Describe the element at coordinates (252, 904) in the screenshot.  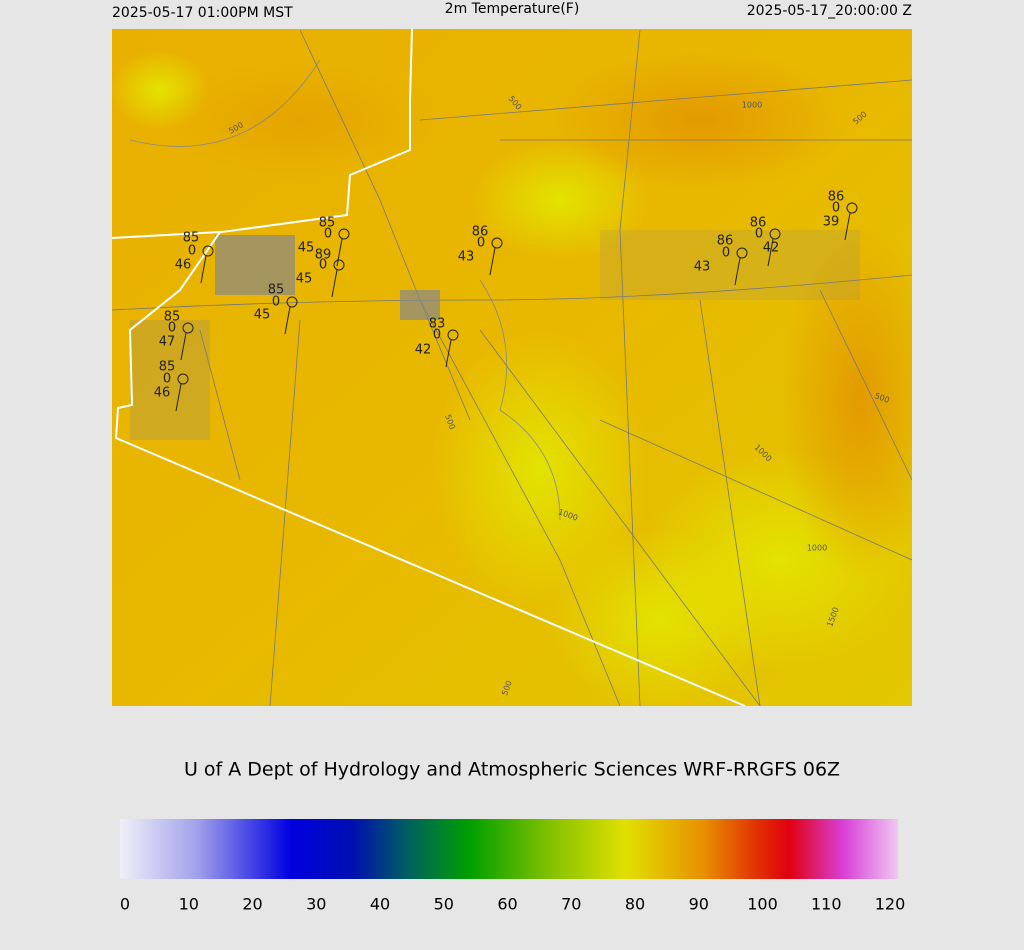
I see `colorbar-tick-label: 20` at that location.